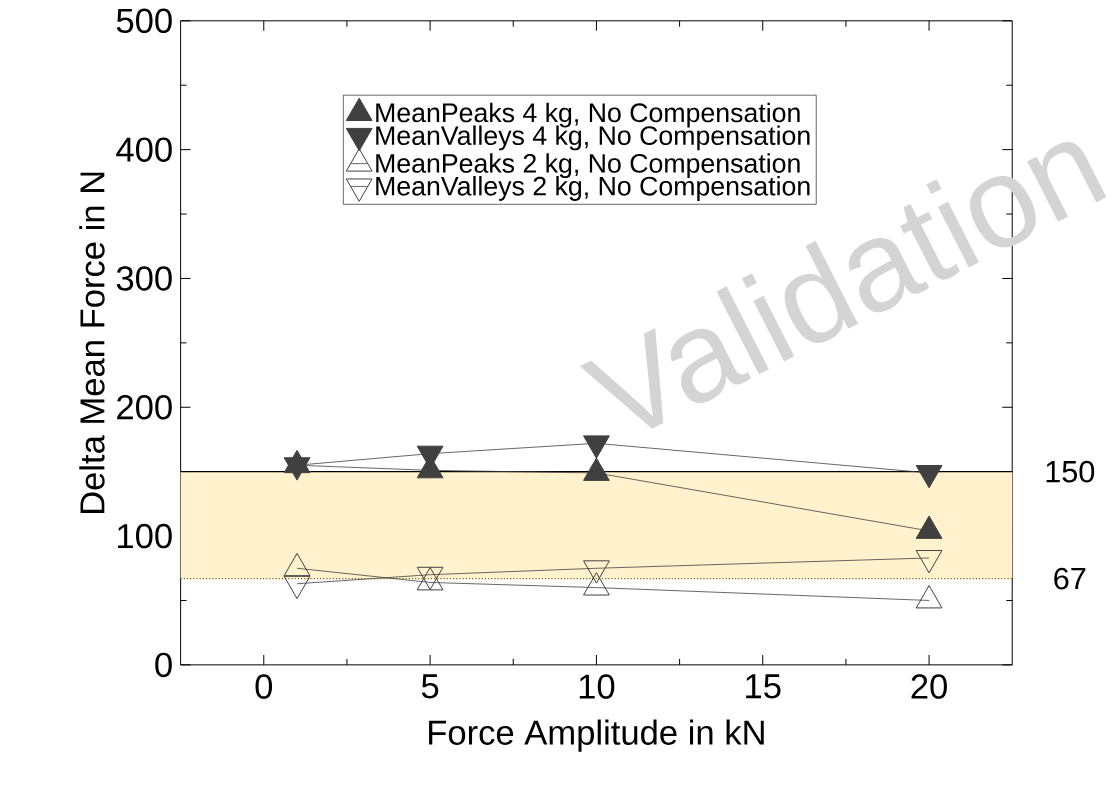  Describe the element at coordinates (144, 407) in the screenshot. I see `y-tick-label: 200` at that location.